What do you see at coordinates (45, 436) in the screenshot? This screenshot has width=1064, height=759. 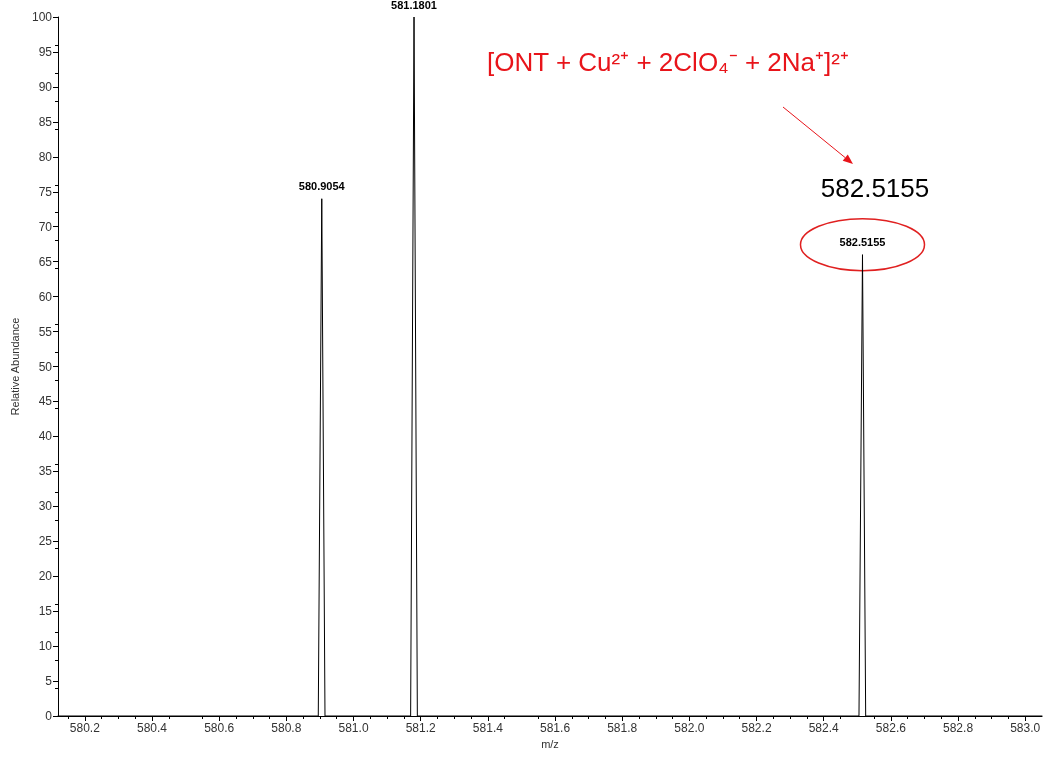 I see `y-tick-label: 40` at bounding box center [45, 436].